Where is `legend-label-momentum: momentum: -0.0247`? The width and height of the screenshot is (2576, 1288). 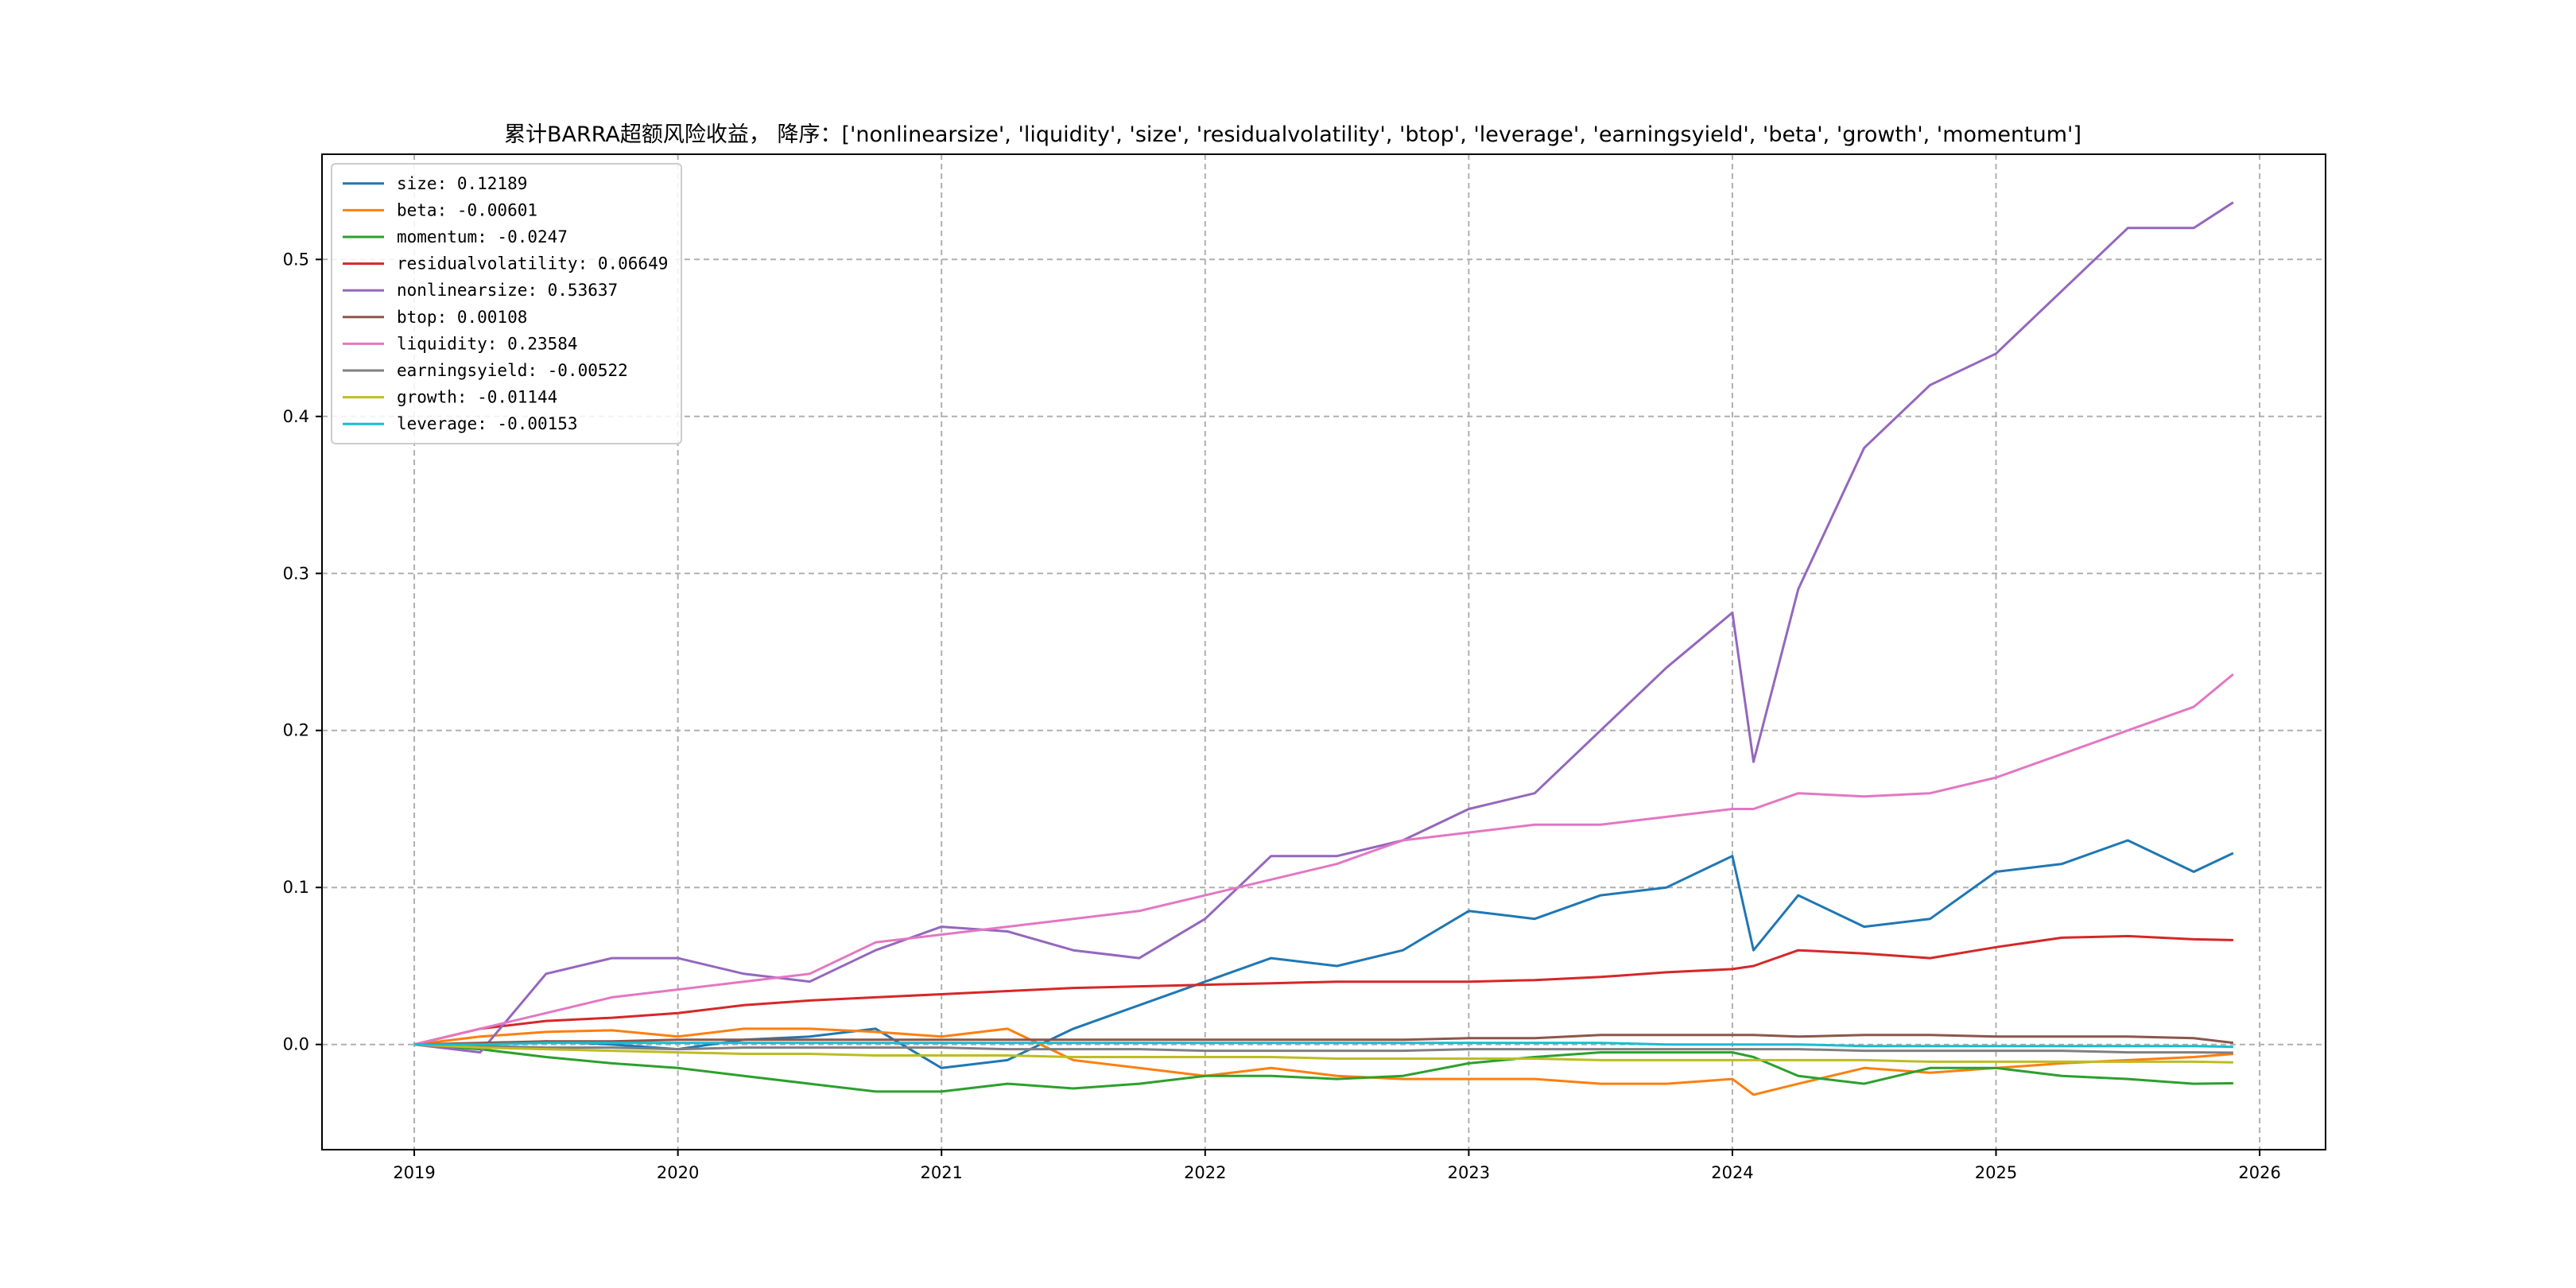 legend-label-momentum: momentum: -0.0247 is located at coordinates (482, 237).